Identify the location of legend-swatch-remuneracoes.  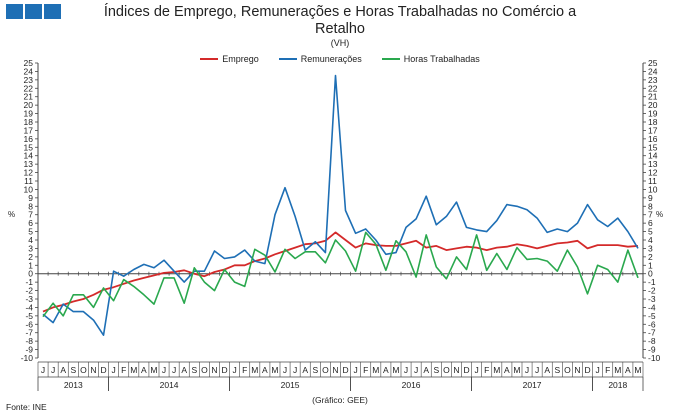
(287, 59).